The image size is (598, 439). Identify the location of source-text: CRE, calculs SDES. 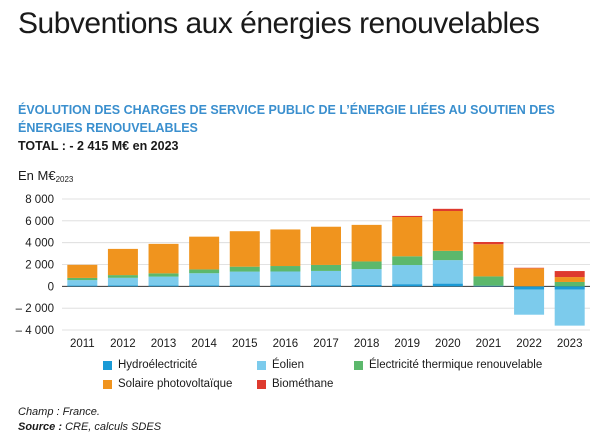
(112, 427).